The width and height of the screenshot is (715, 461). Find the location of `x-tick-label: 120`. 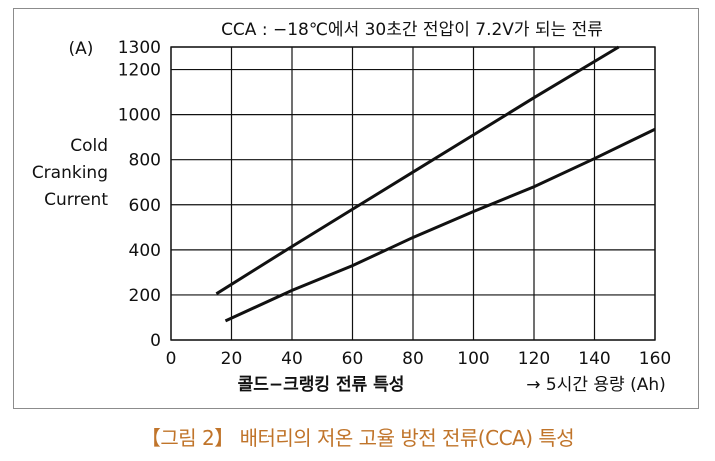

x-tick-label: 120 is located at coordinates (534, 359).